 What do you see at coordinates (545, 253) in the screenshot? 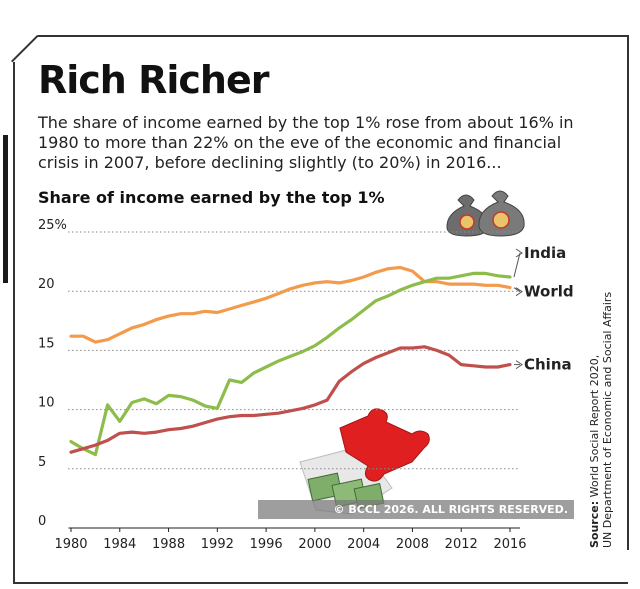
I see `series-label-india: India` at bounding box center [545, 253].